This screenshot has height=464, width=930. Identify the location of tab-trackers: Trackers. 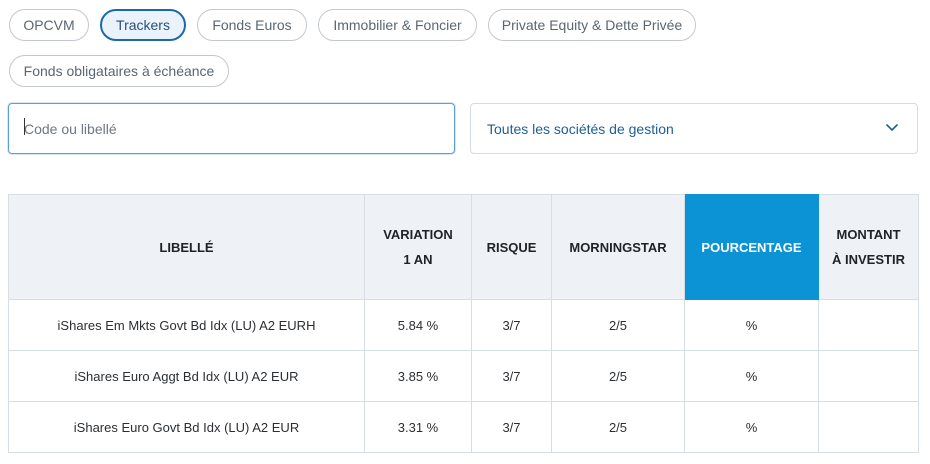
(143, 25).